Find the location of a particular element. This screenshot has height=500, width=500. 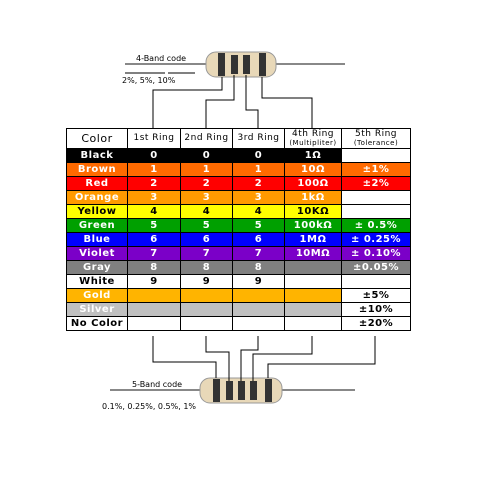

color-row: Violet 7 7 7 10MΩ ± 0.10% is located at coordinates (238, 253).